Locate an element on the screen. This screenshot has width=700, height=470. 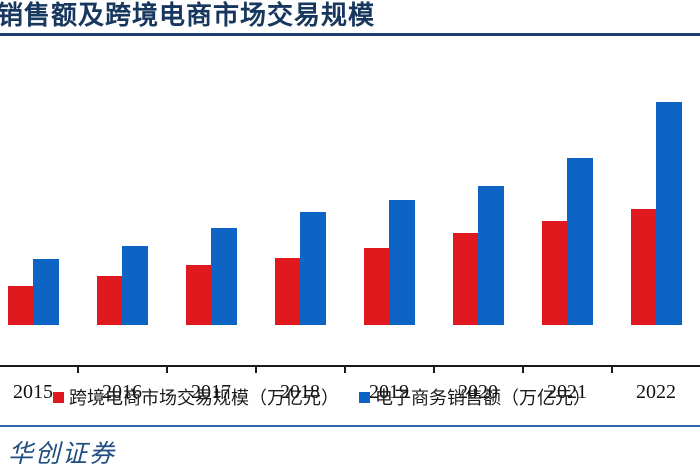
bar-blue-2022 is located at coordinates (669, 213).